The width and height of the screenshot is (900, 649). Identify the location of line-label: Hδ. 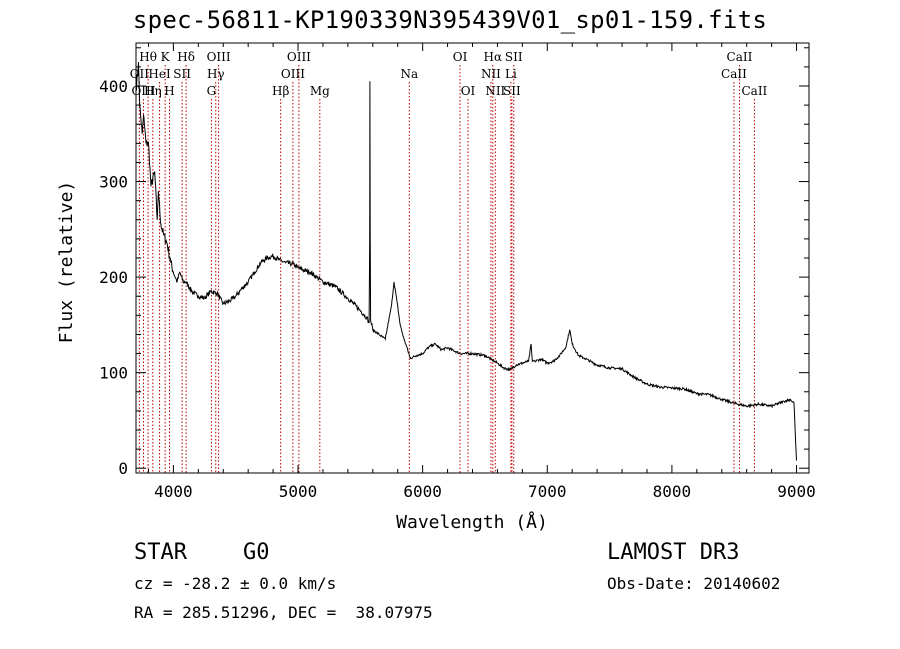
(186, 57).